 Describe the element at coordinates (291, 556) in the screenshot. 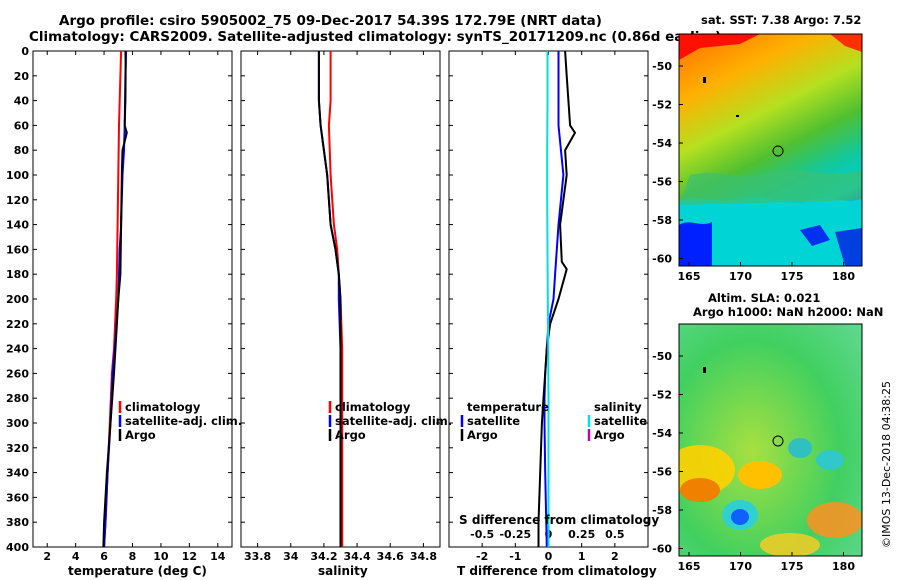

I see `x-tick-label: 34` at that location.